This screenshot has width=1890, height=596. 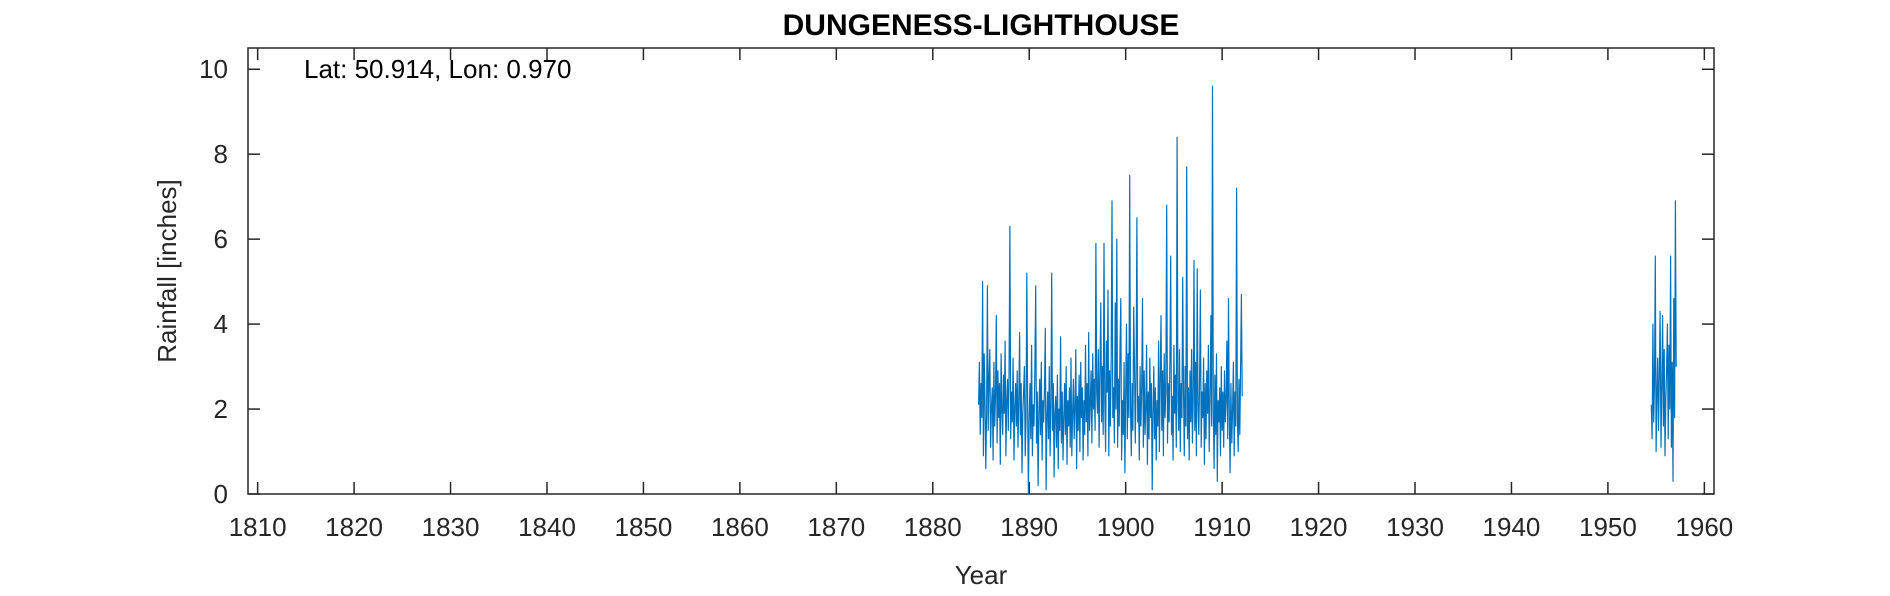 What do you see at coordinates (981, 25) in the screenshot?
I see `chart-title: DUNGENESS-LIGHTHOUSE` at bounding box center [981, 25].